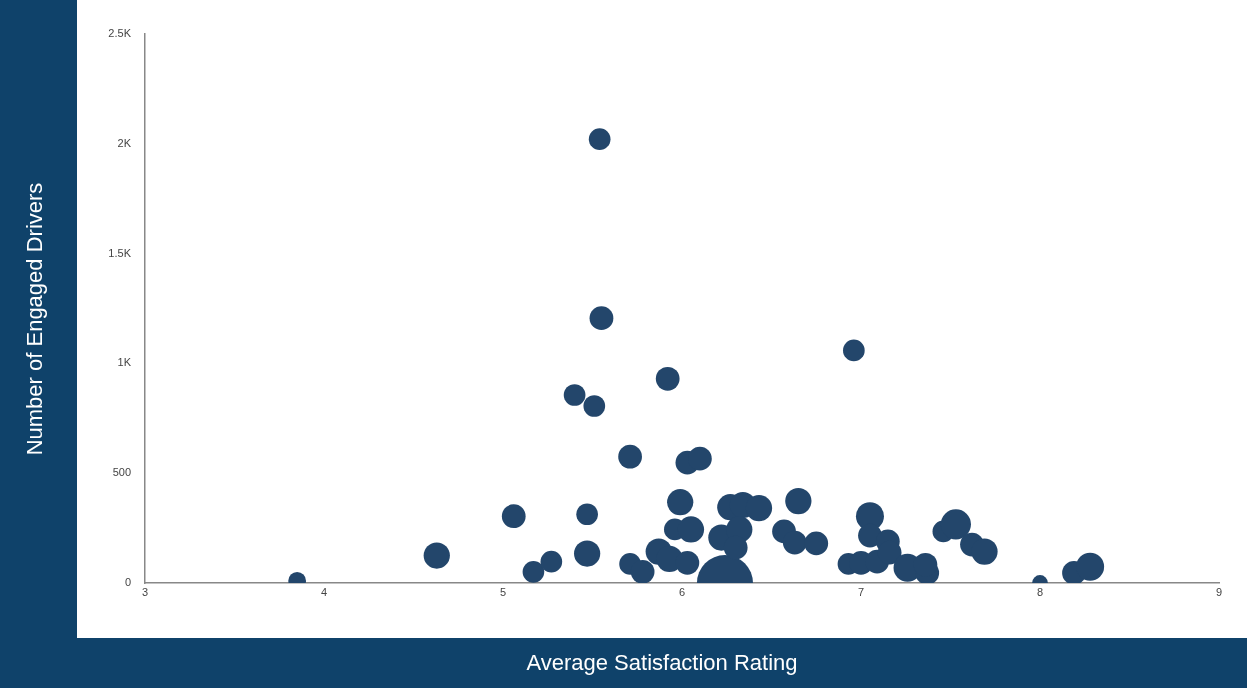 This screenshot has height=688, width=1247. I want to click on y-tick-label: 1.5K, so click(120, 252).